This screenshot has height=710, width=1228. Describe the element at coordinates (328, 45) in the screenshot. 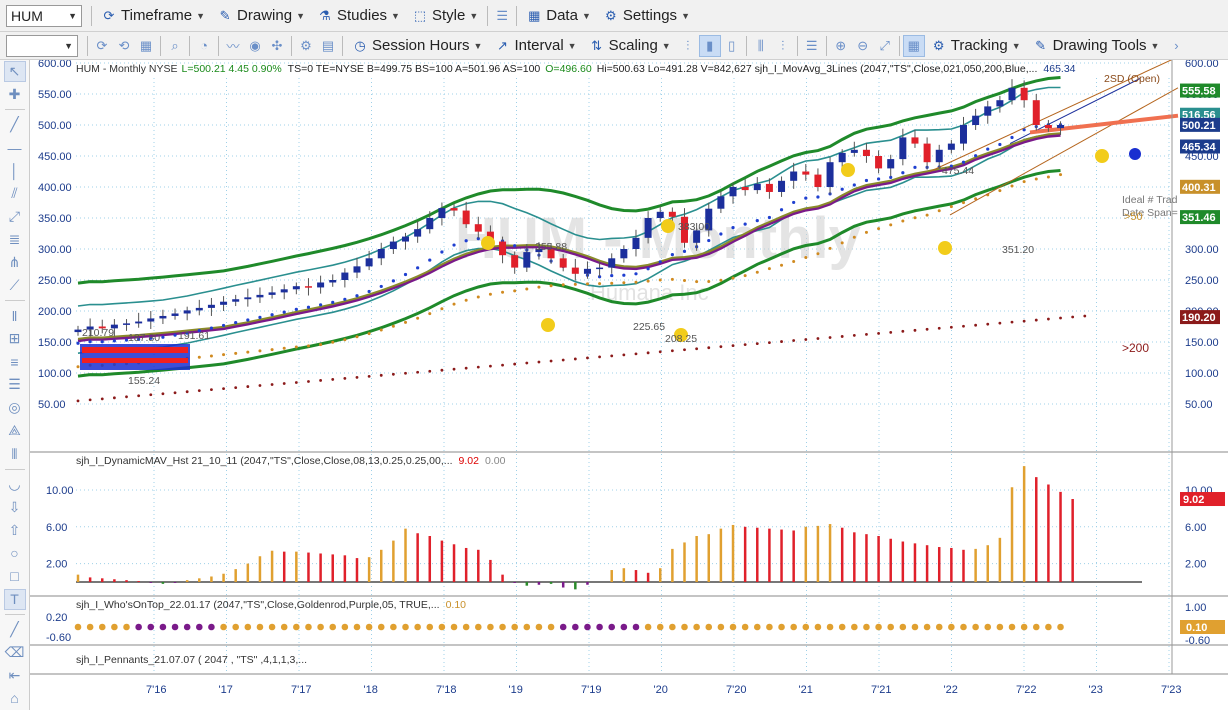

I see `properties-icon: ▤` at that location.